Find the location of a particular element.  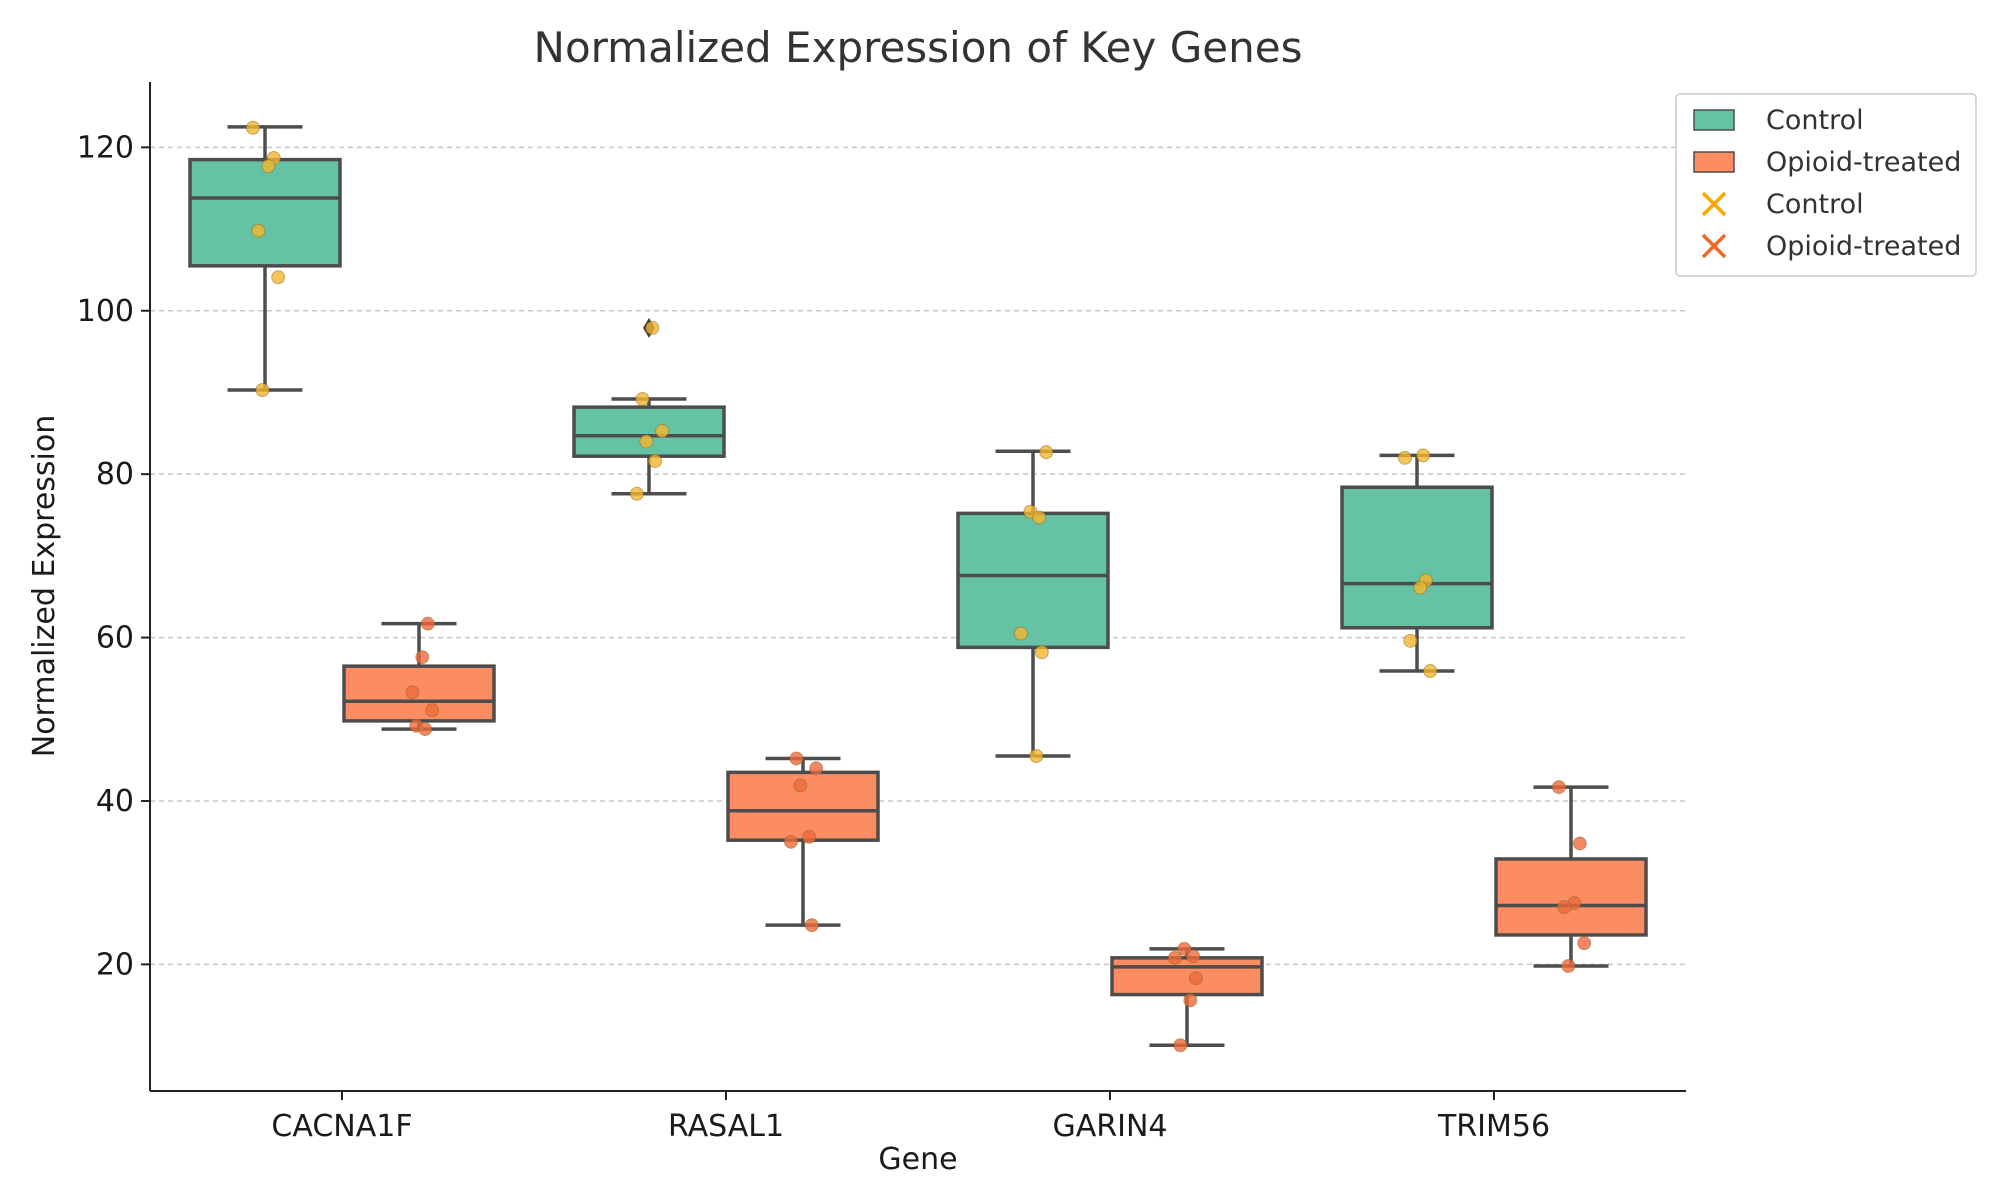

x-tick-label: RASAL1 is located at coordinates (726, 1126).